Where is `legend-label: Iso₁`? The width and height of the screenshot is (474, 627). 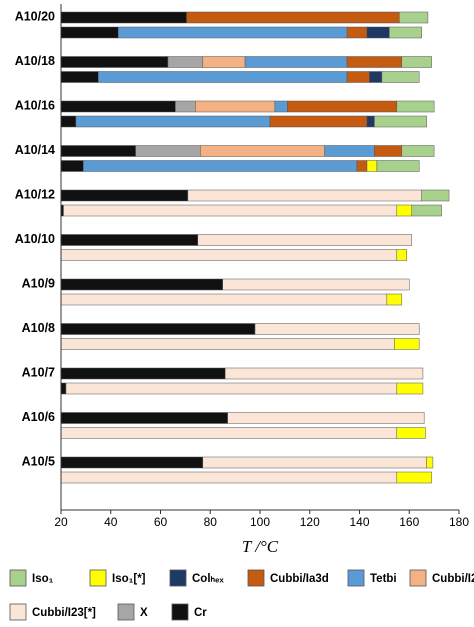 legend-label: Iso₁ is located at coordinates (43, 579).